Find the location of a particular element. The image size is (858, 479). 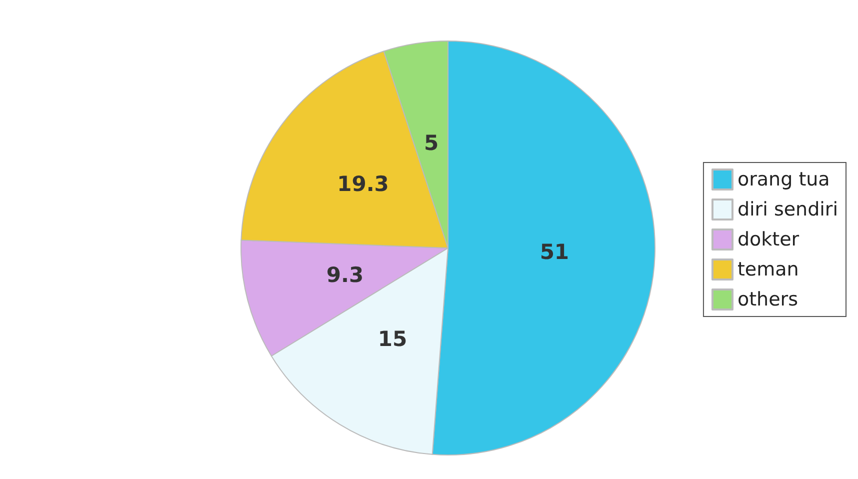

data-label: 51 is located at coordinates (555, 252).